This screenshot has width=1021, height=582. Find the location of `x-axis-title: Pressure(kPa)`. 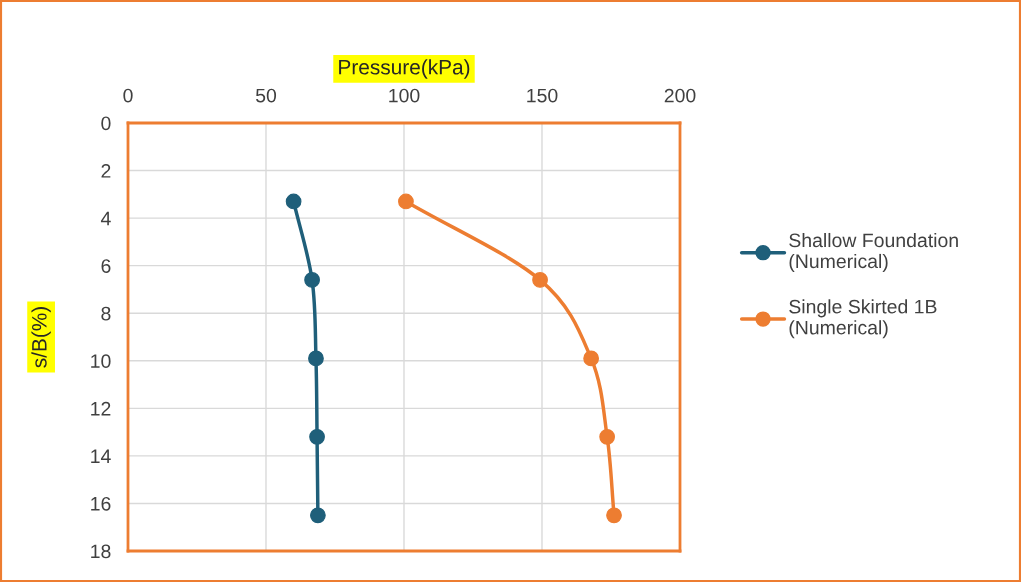

x-axis-title: Pressure(kPa) is located at coordinates (404, 69).